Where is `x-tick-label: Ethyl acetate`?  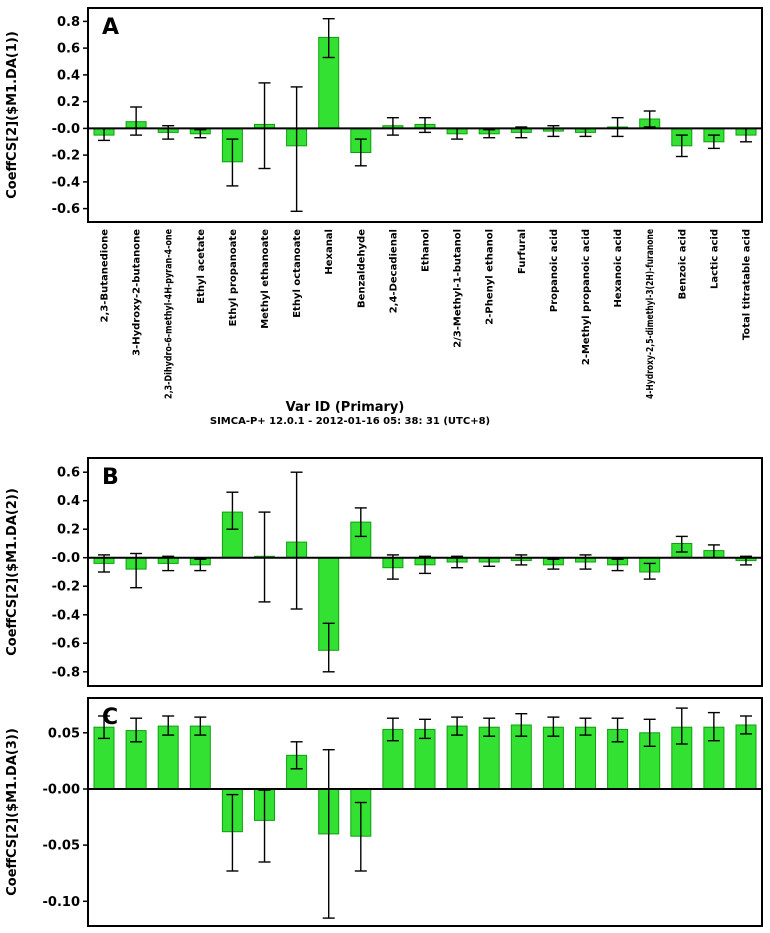 x-tick-label: Ethyl acetate is located at coordinates (201, 266).